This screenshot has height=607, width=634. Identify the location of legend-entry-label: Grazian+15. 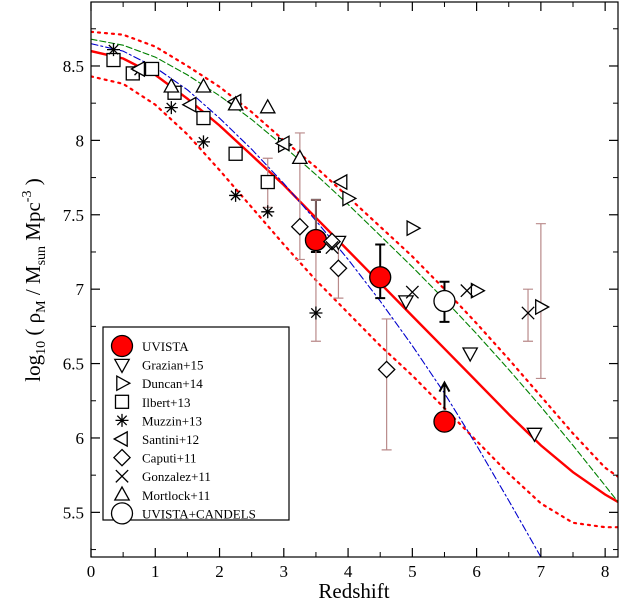
(172, 365).